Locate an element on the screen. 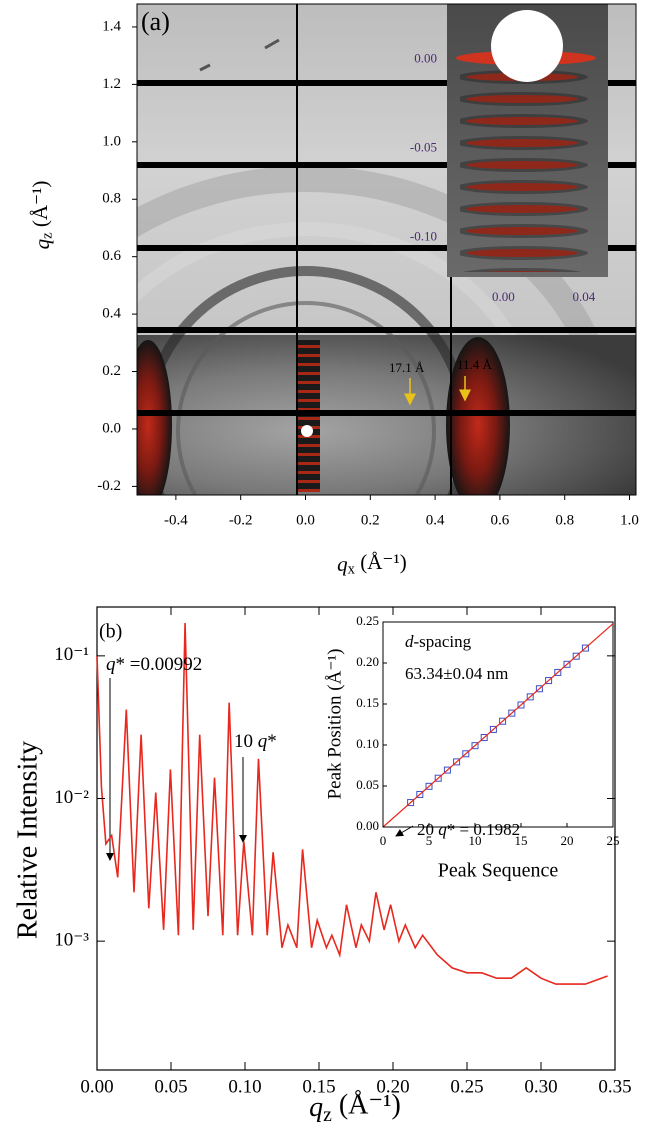 The height and width of the screenshot is (1123, 646). annotation-arrow is located at coordinates (404, 831).